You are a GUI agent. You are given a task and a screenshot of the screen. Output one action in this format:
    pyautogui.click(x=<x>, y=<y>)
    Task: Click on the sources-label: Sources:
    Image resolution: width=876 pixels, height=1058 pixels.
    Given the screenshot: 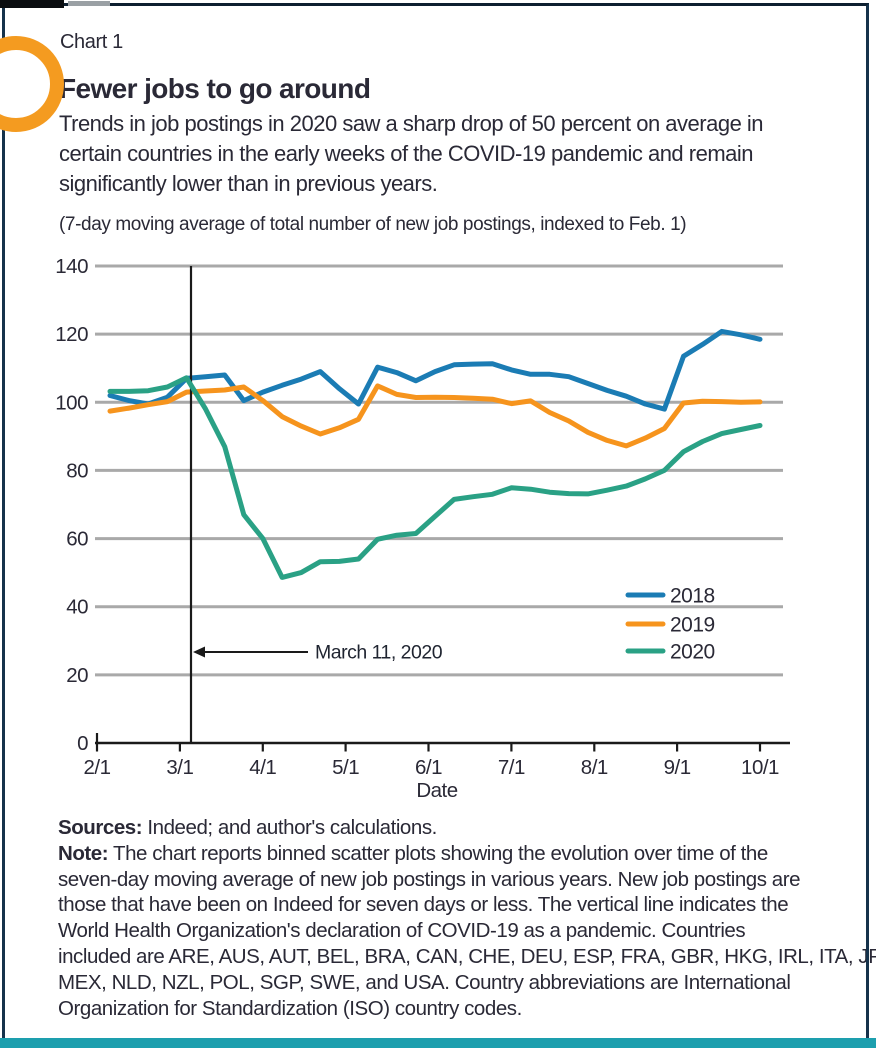 What is the action you would take?
    pyautogui.click(x=100, y=827)
    